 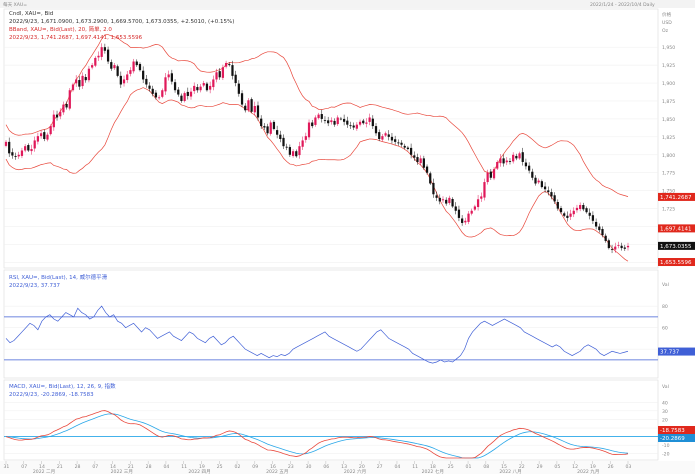 What do you see at coordinates (60, 29) in the screenshot?
I see `bband-legend-line1: BBand, XAU=, Bid(Last), 20, 简单, 2.0` at bounding box center [60, 29].